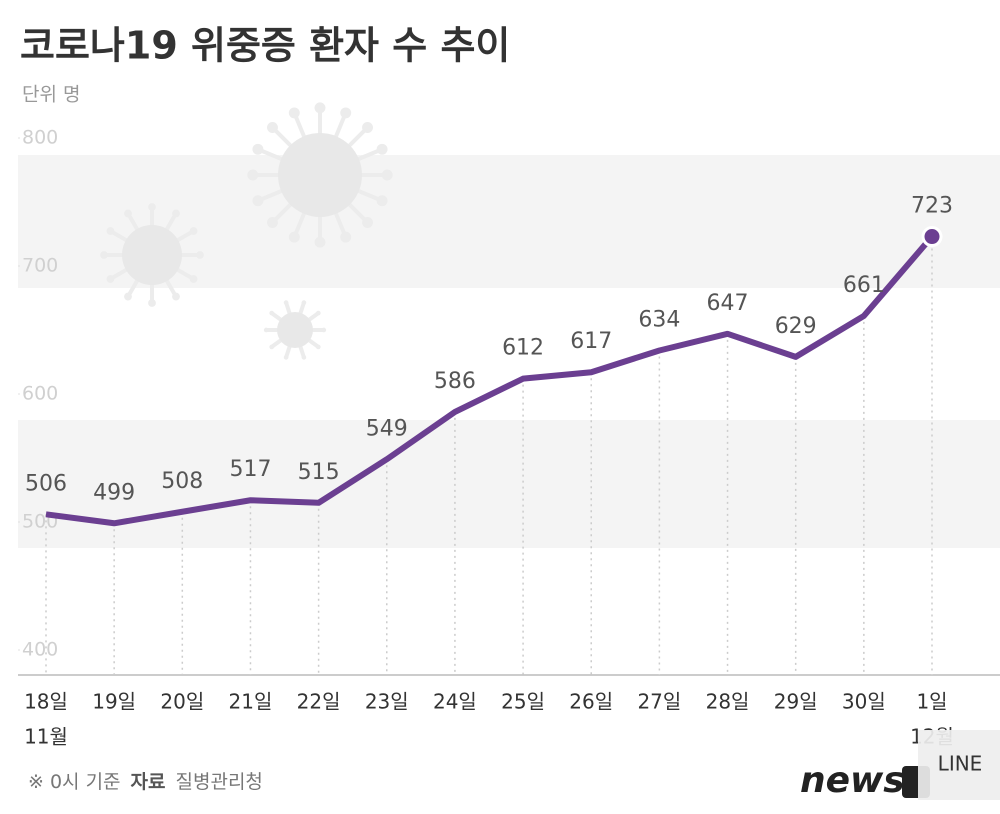 The image size is (1000, 814). I want to click on virus-decoration, so click(246, 231).